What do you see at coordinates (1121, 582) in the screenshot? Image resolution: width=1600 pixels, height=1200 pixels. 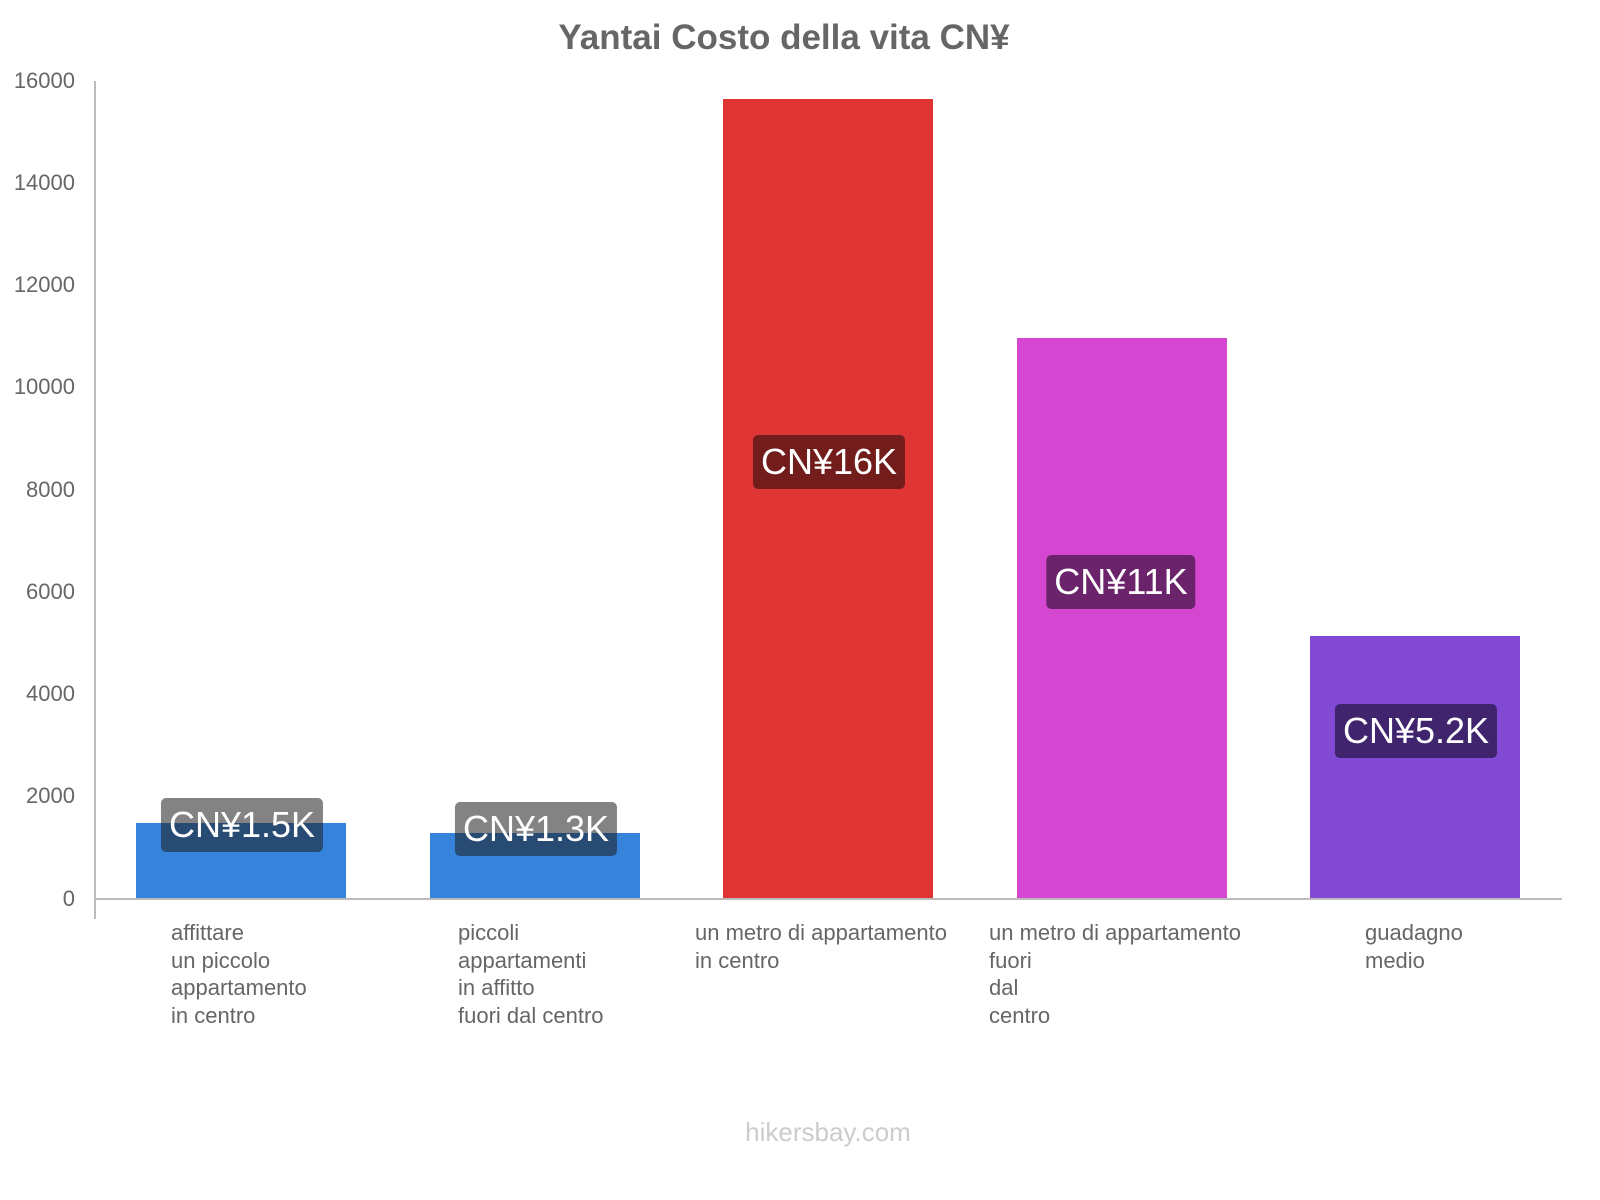 I see `value-label: CN¥11K` at bounding box center [1121, 582].